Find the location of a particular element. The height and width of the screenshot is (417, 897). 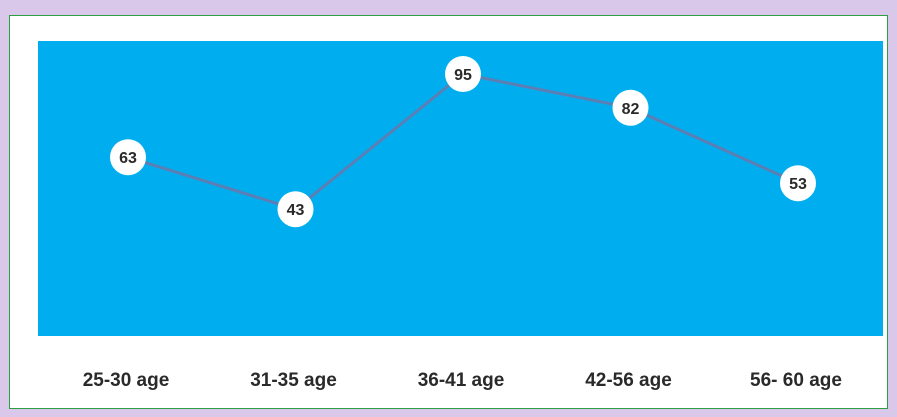

x-tick-label: 36-41 age is located at coordinates (461, 380).